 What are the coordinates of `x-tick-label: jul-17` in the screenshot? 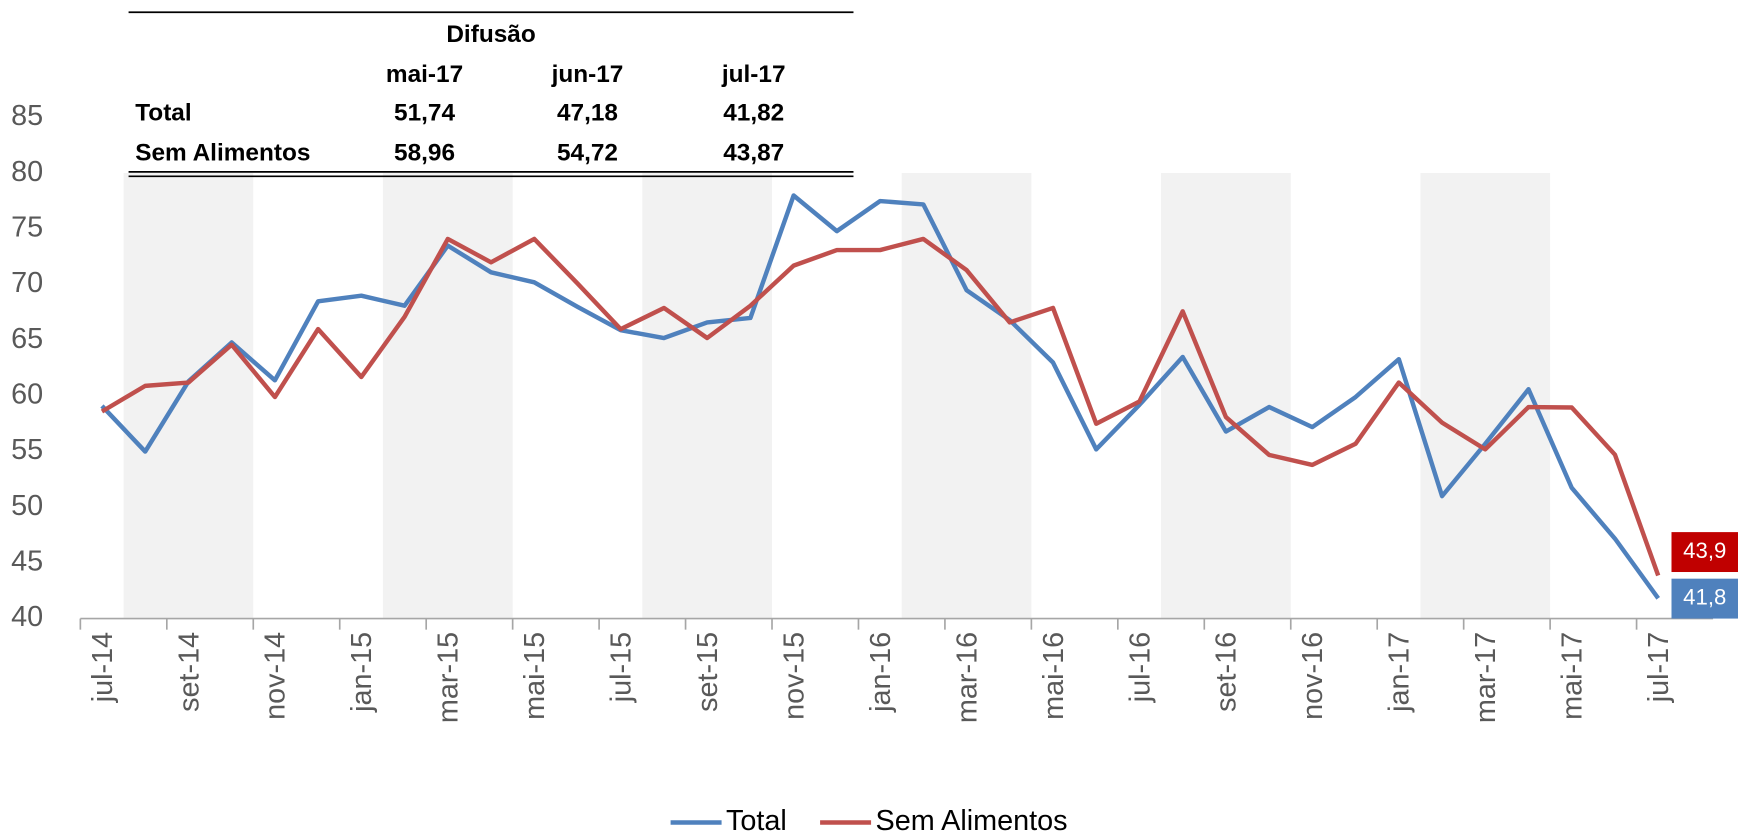 It's located at (1659, 667).